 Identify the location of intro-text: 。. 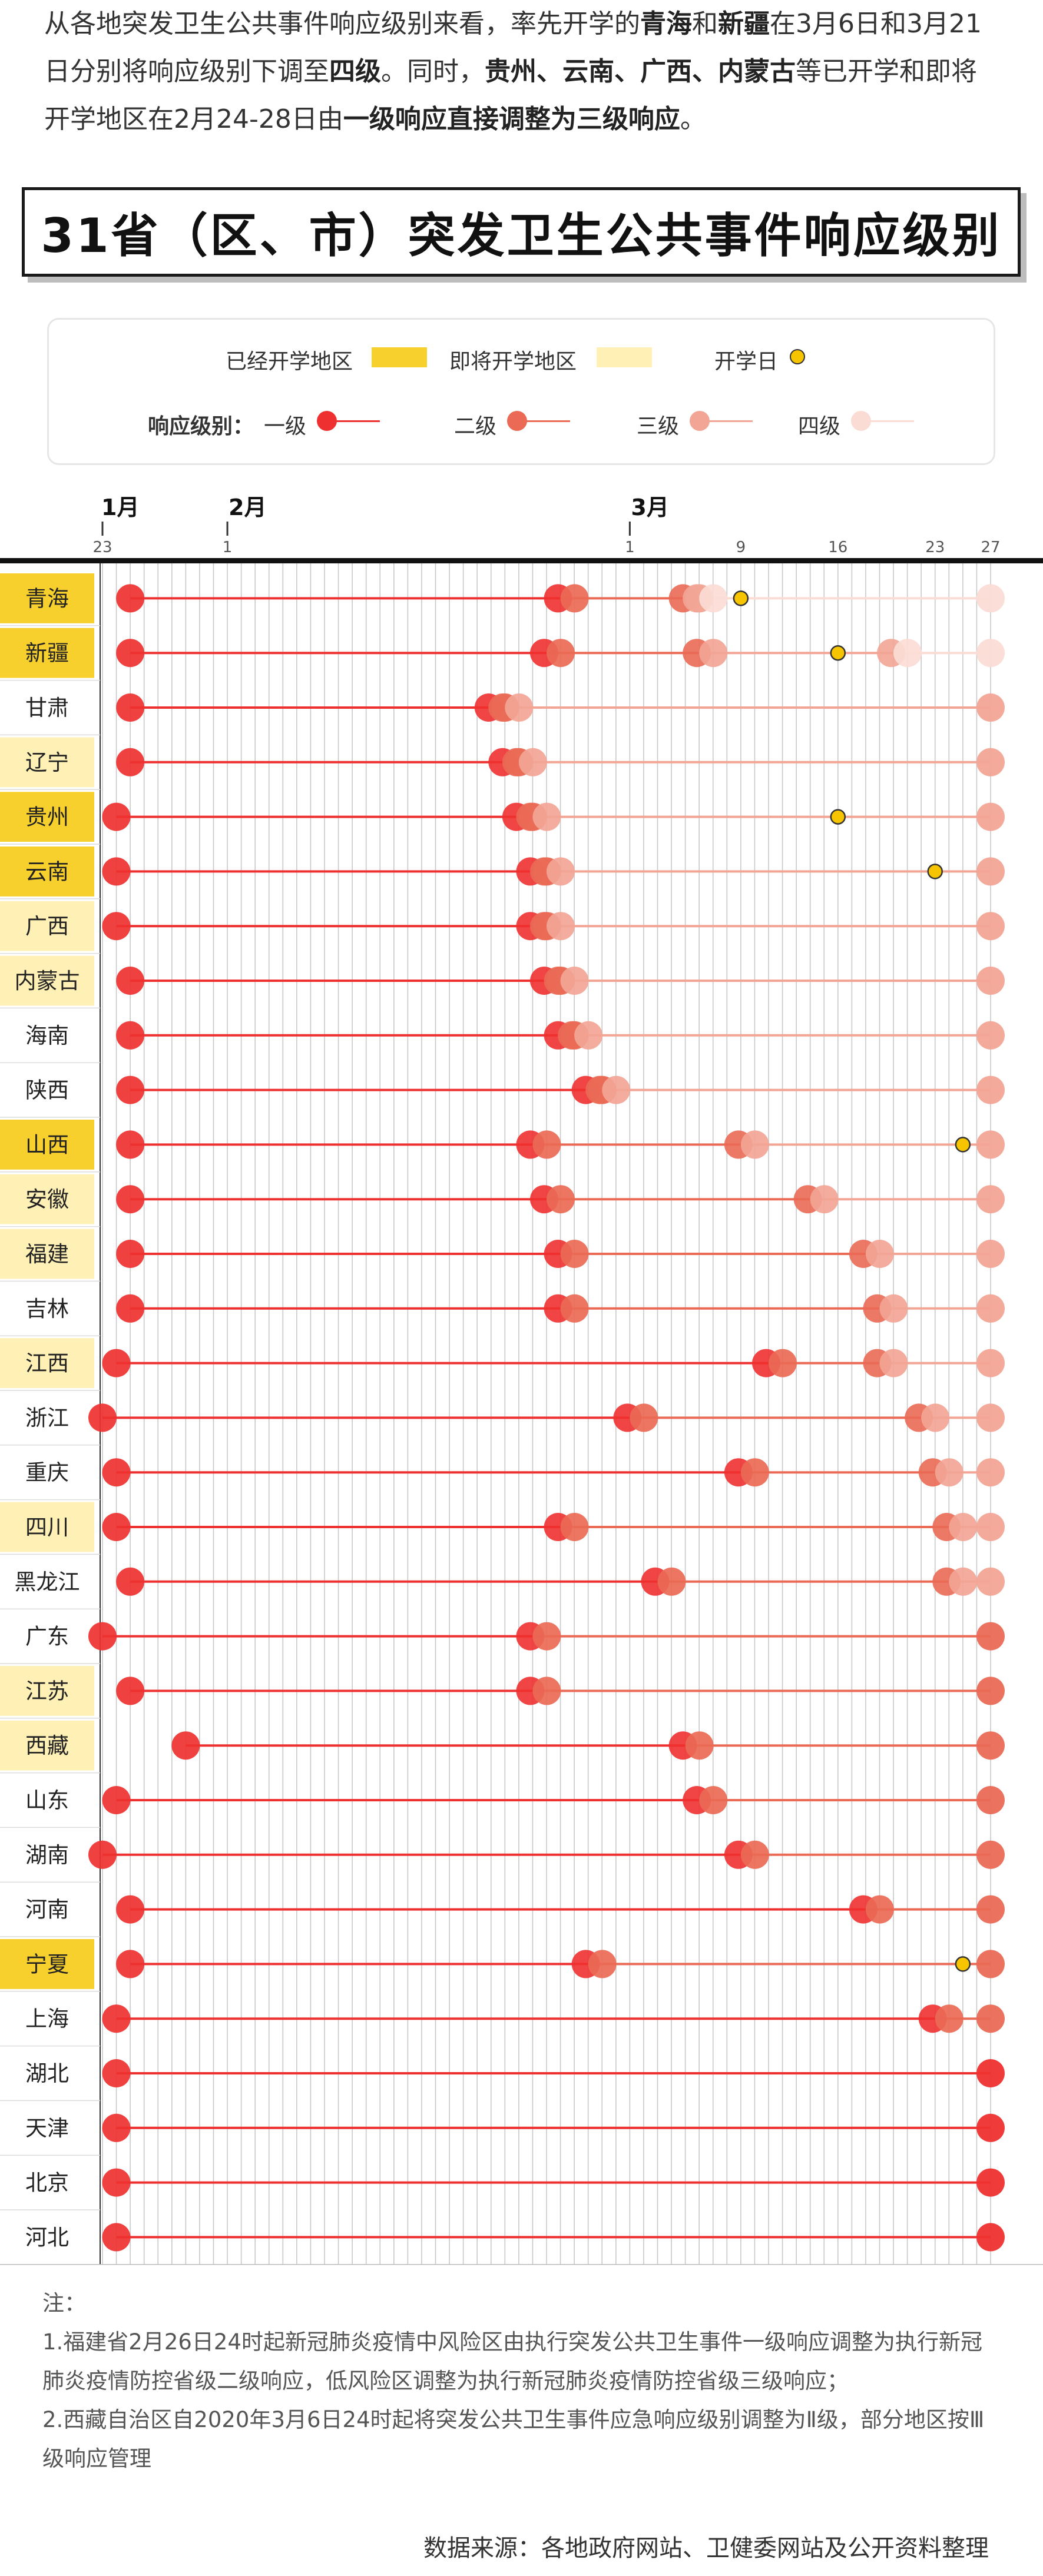
(693, 119).